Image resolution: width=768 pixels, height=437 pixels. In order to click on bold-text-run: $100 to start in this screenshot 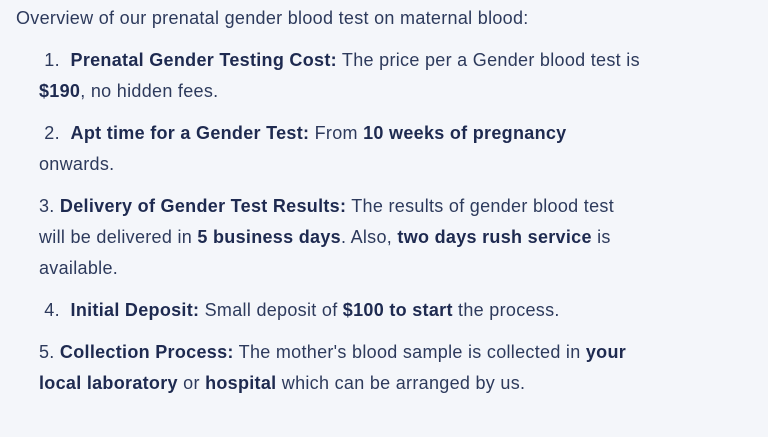, I will do `click(397, 310)`.